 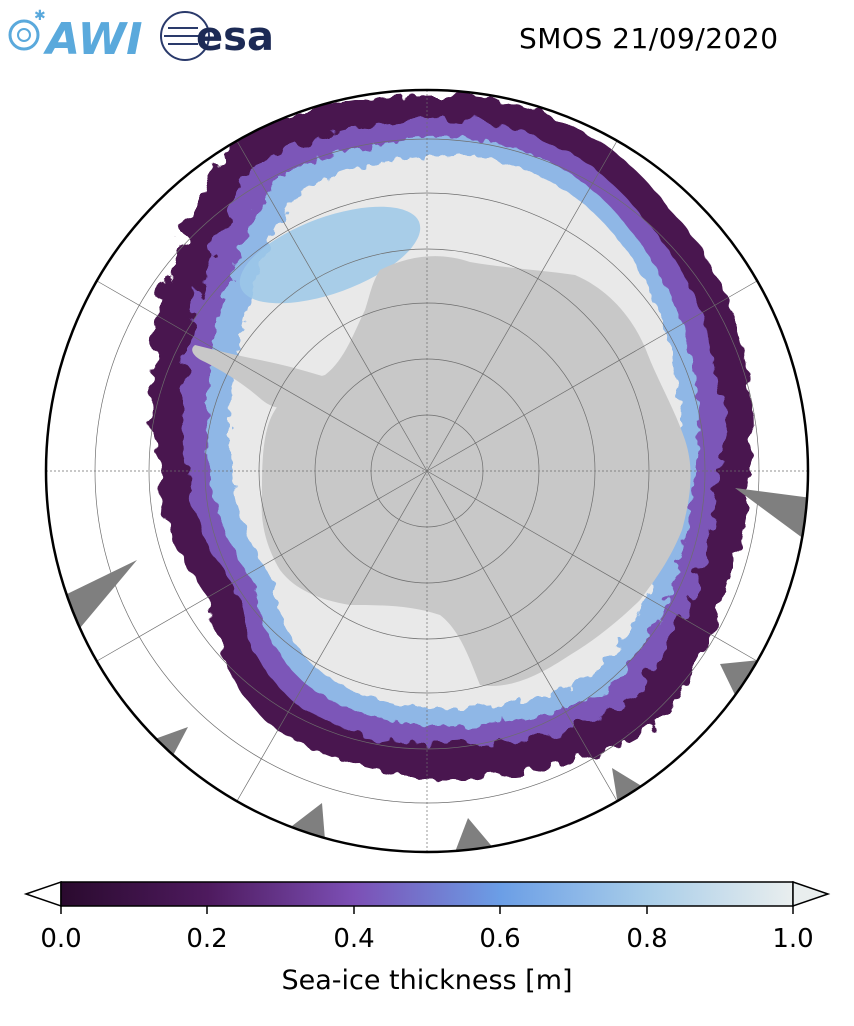 What do you see at coordinates (93, 39) in the screenshot?
I see `awi-logo-text: AWI` at bounding box center [93, 39].